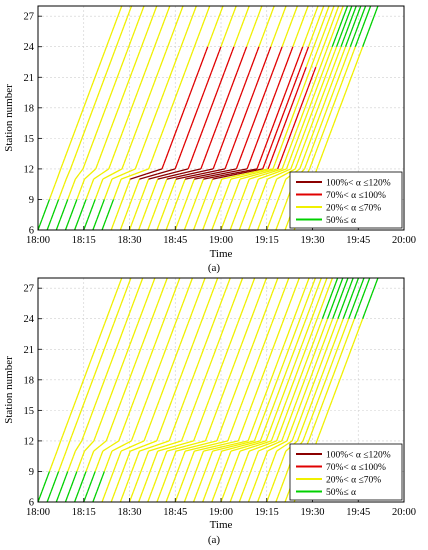  I want to click on panel-caption-2: (a), so click(214, 540).